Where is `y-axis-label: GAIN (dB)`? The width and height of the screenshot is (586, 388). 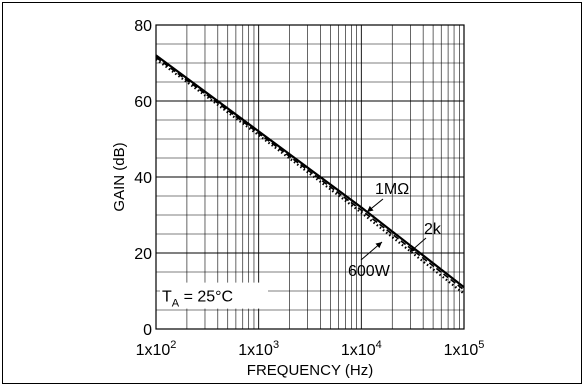
y-axis-label: GAIN (dB) is located at coordinates (119, 176).